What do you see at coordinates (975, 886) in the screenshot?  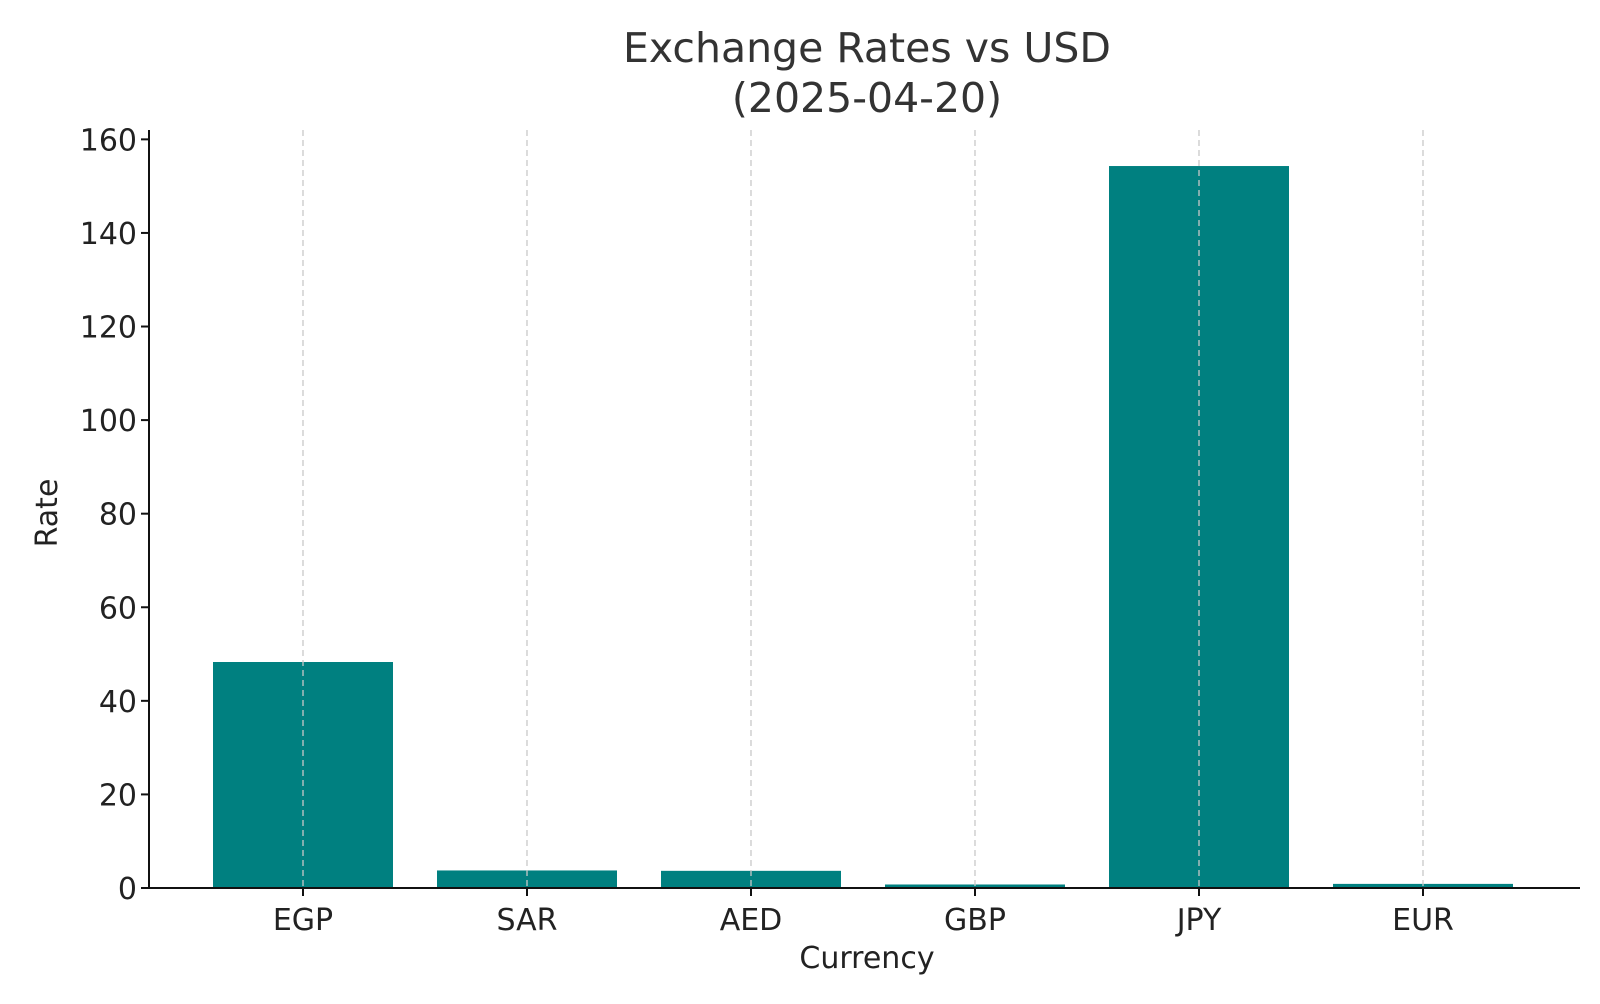 I see `bar-gbp` at bounding box center [975, 886].